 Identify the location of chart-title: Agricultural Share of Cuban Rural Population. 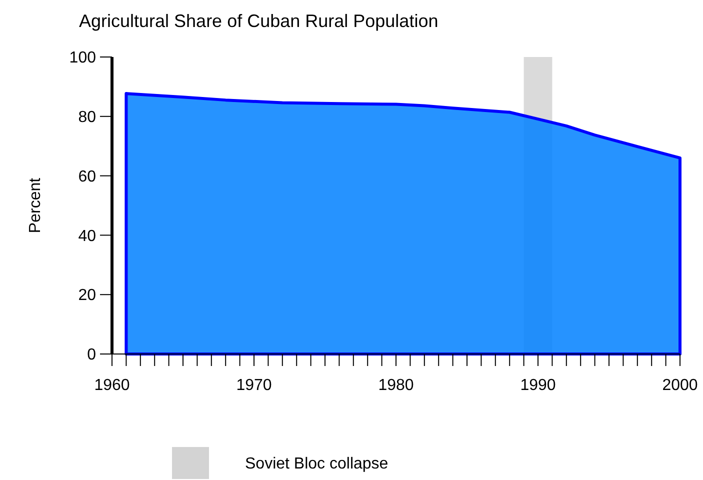
(258, 21).